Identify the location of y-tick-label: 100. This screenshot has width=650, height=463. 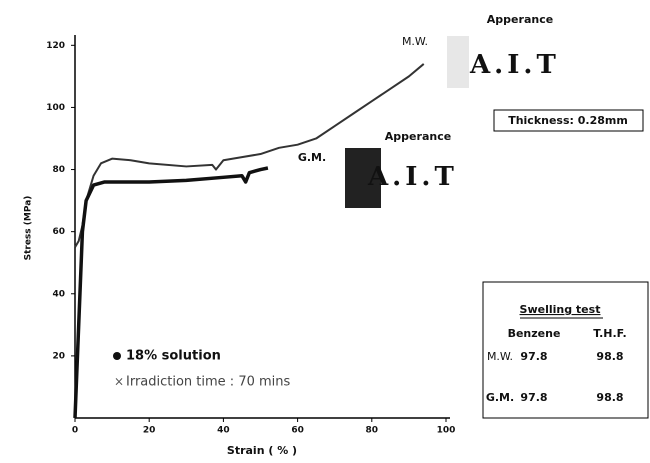
(55, 108).